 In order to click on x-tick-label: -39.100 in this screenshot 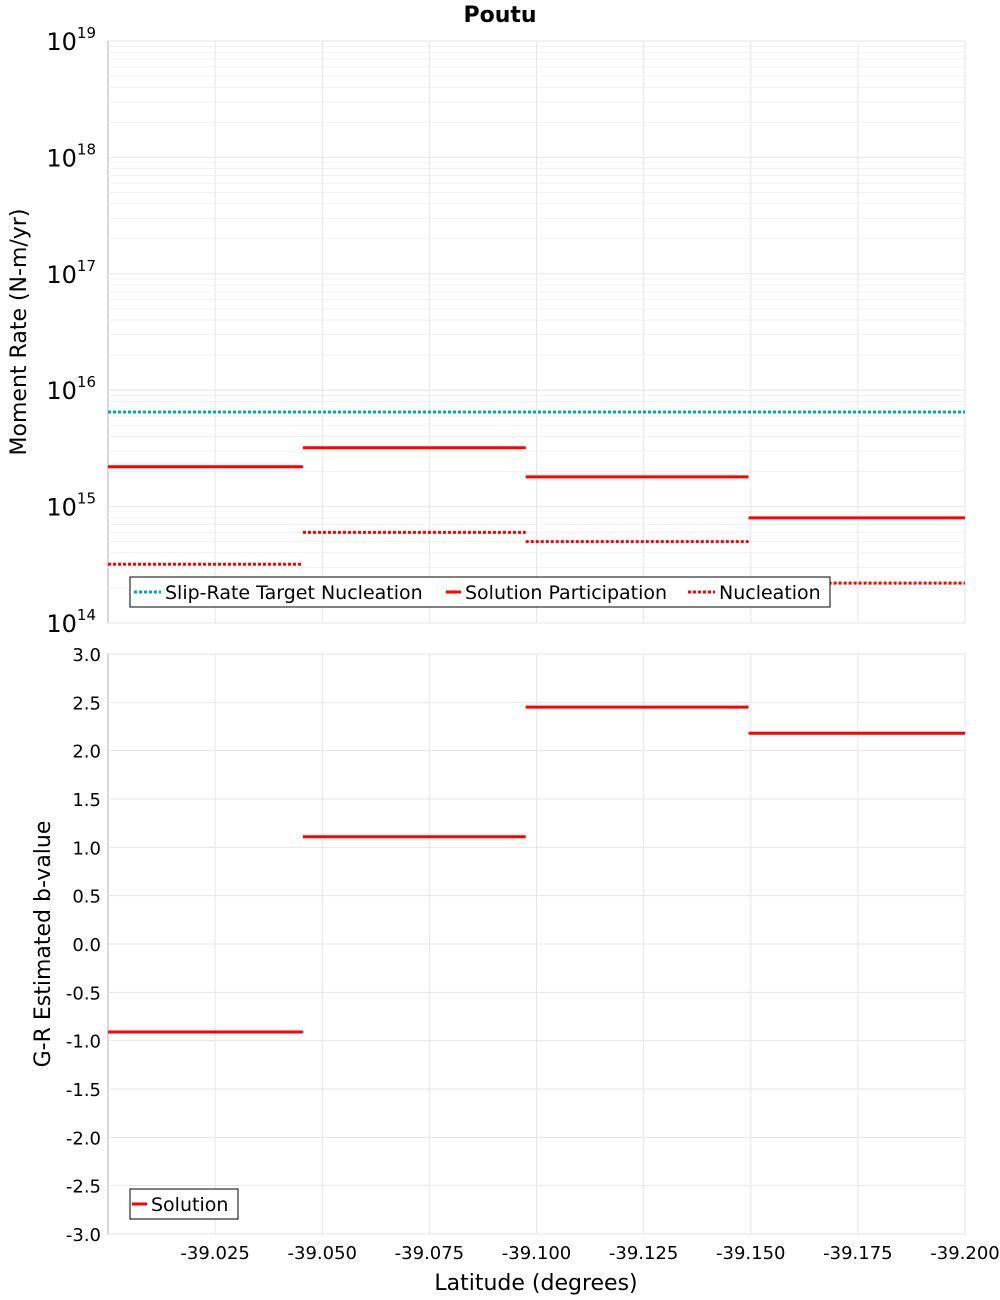, I will do `click(536, 1253)`.